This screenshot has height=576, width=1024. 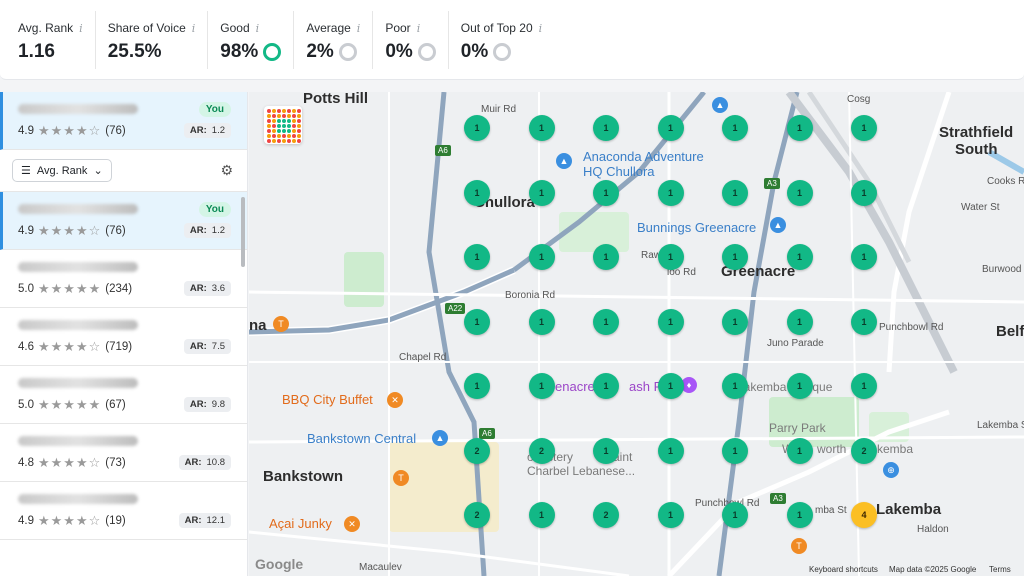 What do you see at coordinates (123, 395) in the screenshot?
I see `list-item: 5.0 ★★★★★ (67) AR: 9.8` at bounding box center [123, 395].